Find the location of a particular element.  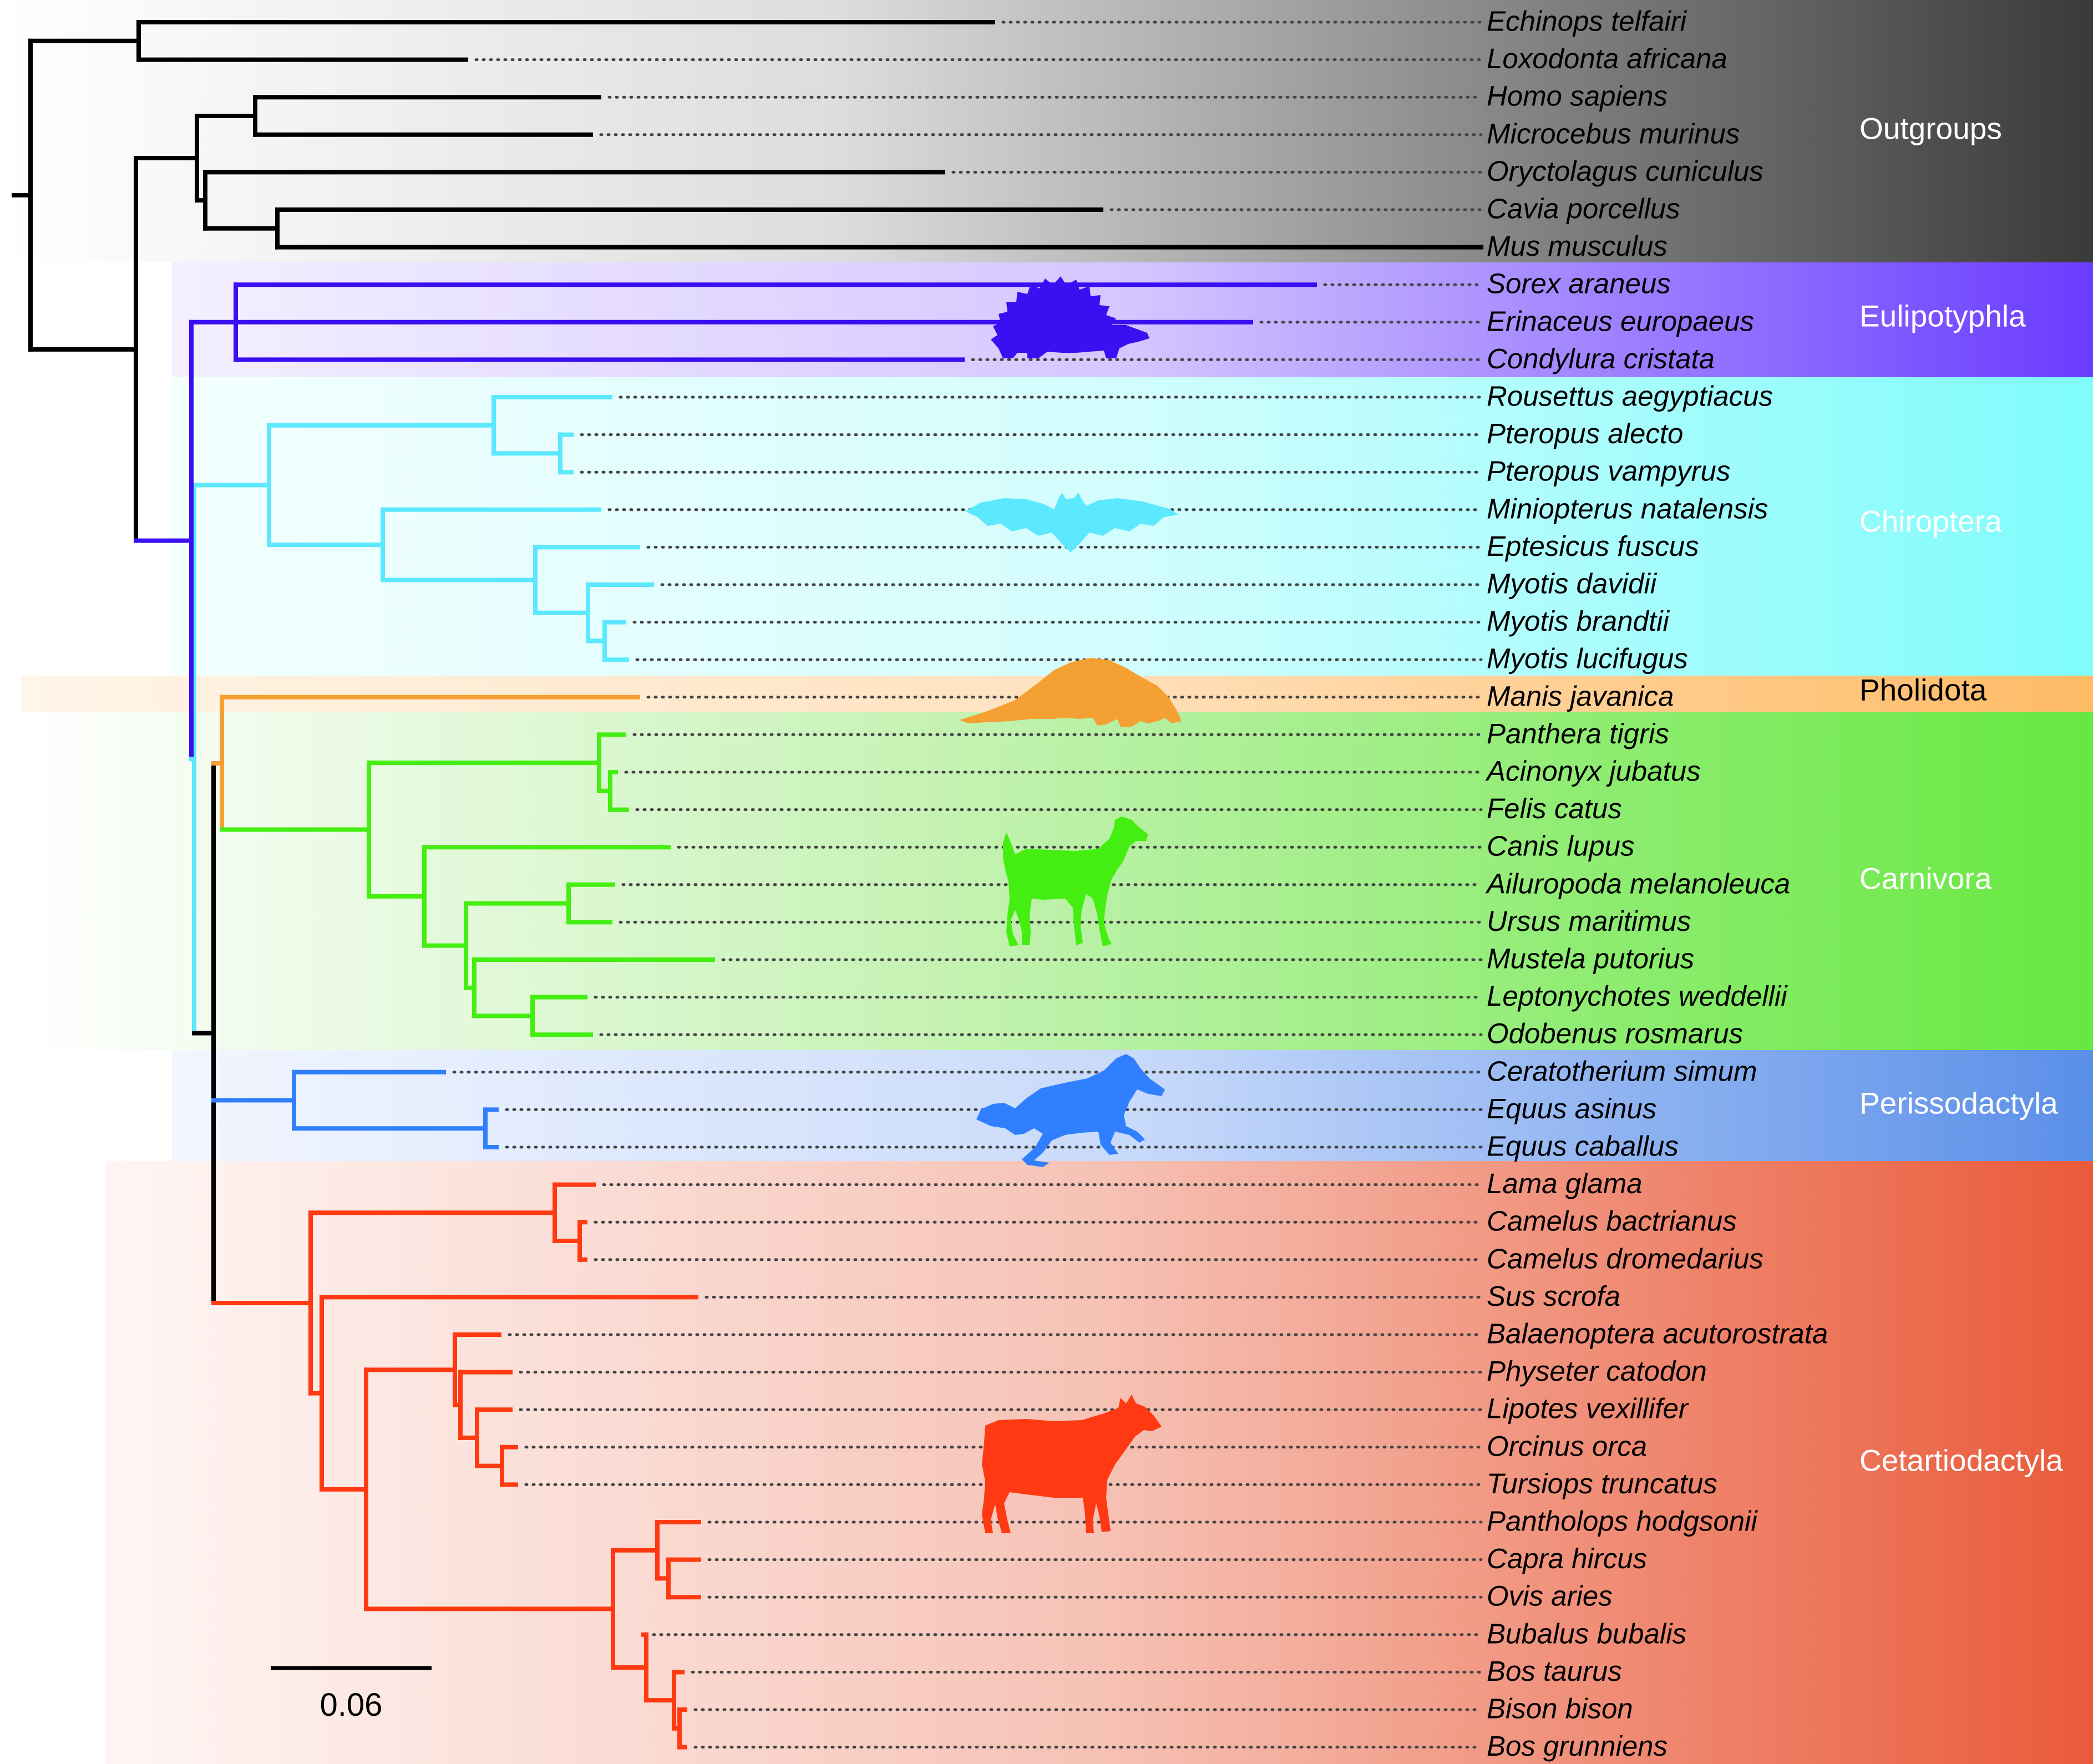

taxon-label: Leptonychotes weddellii is located at coordinates (1637, 996).